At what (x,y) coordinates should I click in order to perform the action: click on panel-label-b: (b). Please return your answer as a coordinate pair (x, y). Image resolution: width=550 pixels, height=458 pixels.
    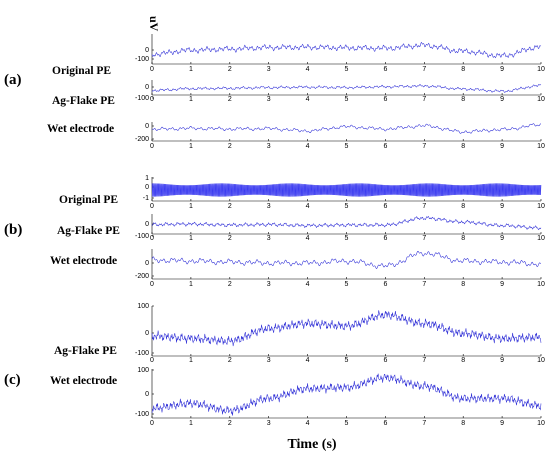
    Looking at the image, I should click on (13, 230).